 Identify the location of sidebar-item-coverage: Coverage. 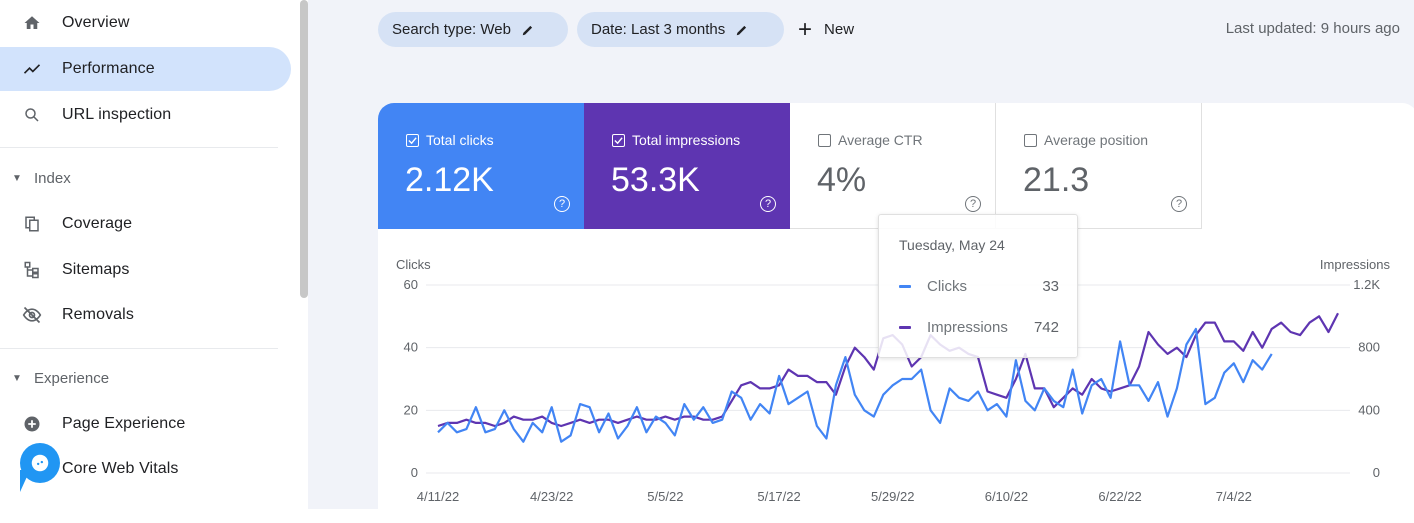
(145, 224).